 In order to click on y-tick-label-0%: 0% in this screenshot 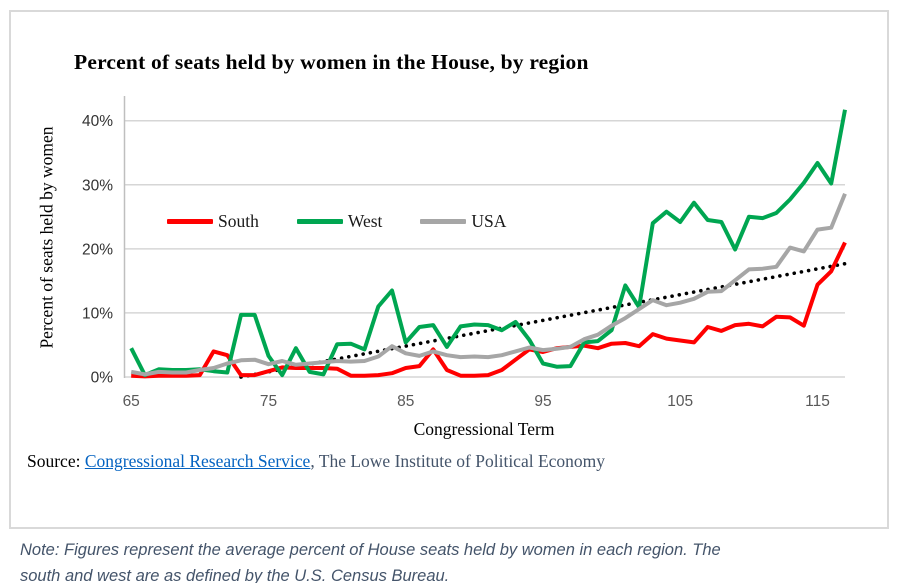, I will do `click(102, 378)`.